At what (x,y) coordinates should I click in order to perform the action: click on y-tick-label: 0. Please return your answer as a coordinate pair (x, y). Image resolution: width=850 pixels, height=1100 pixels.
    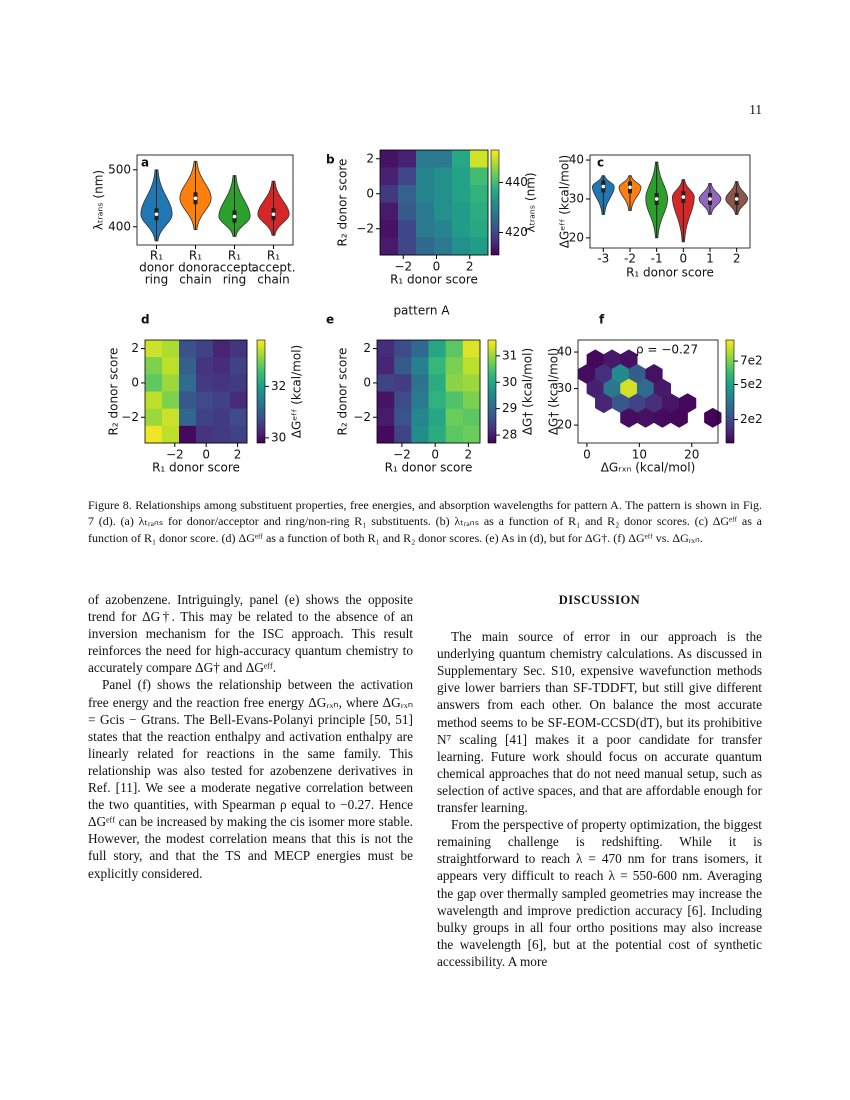
    Looking at the image, I should click on (370, 193).